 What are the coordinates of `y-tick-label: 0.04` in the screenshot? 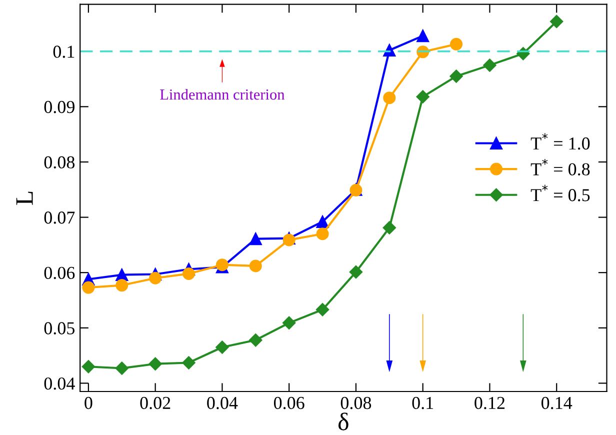 It's located at (59, 383).